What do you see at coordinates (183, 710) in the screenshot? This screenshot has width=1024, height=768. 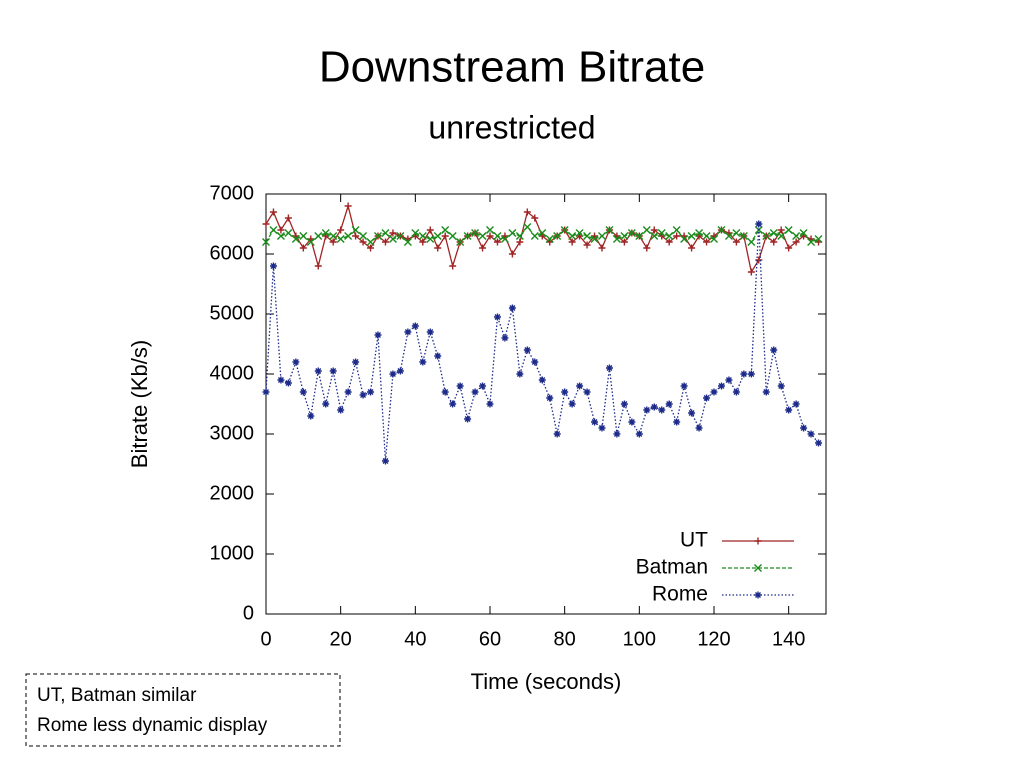 I see `annotation-box` at bounding box center [183, 710].